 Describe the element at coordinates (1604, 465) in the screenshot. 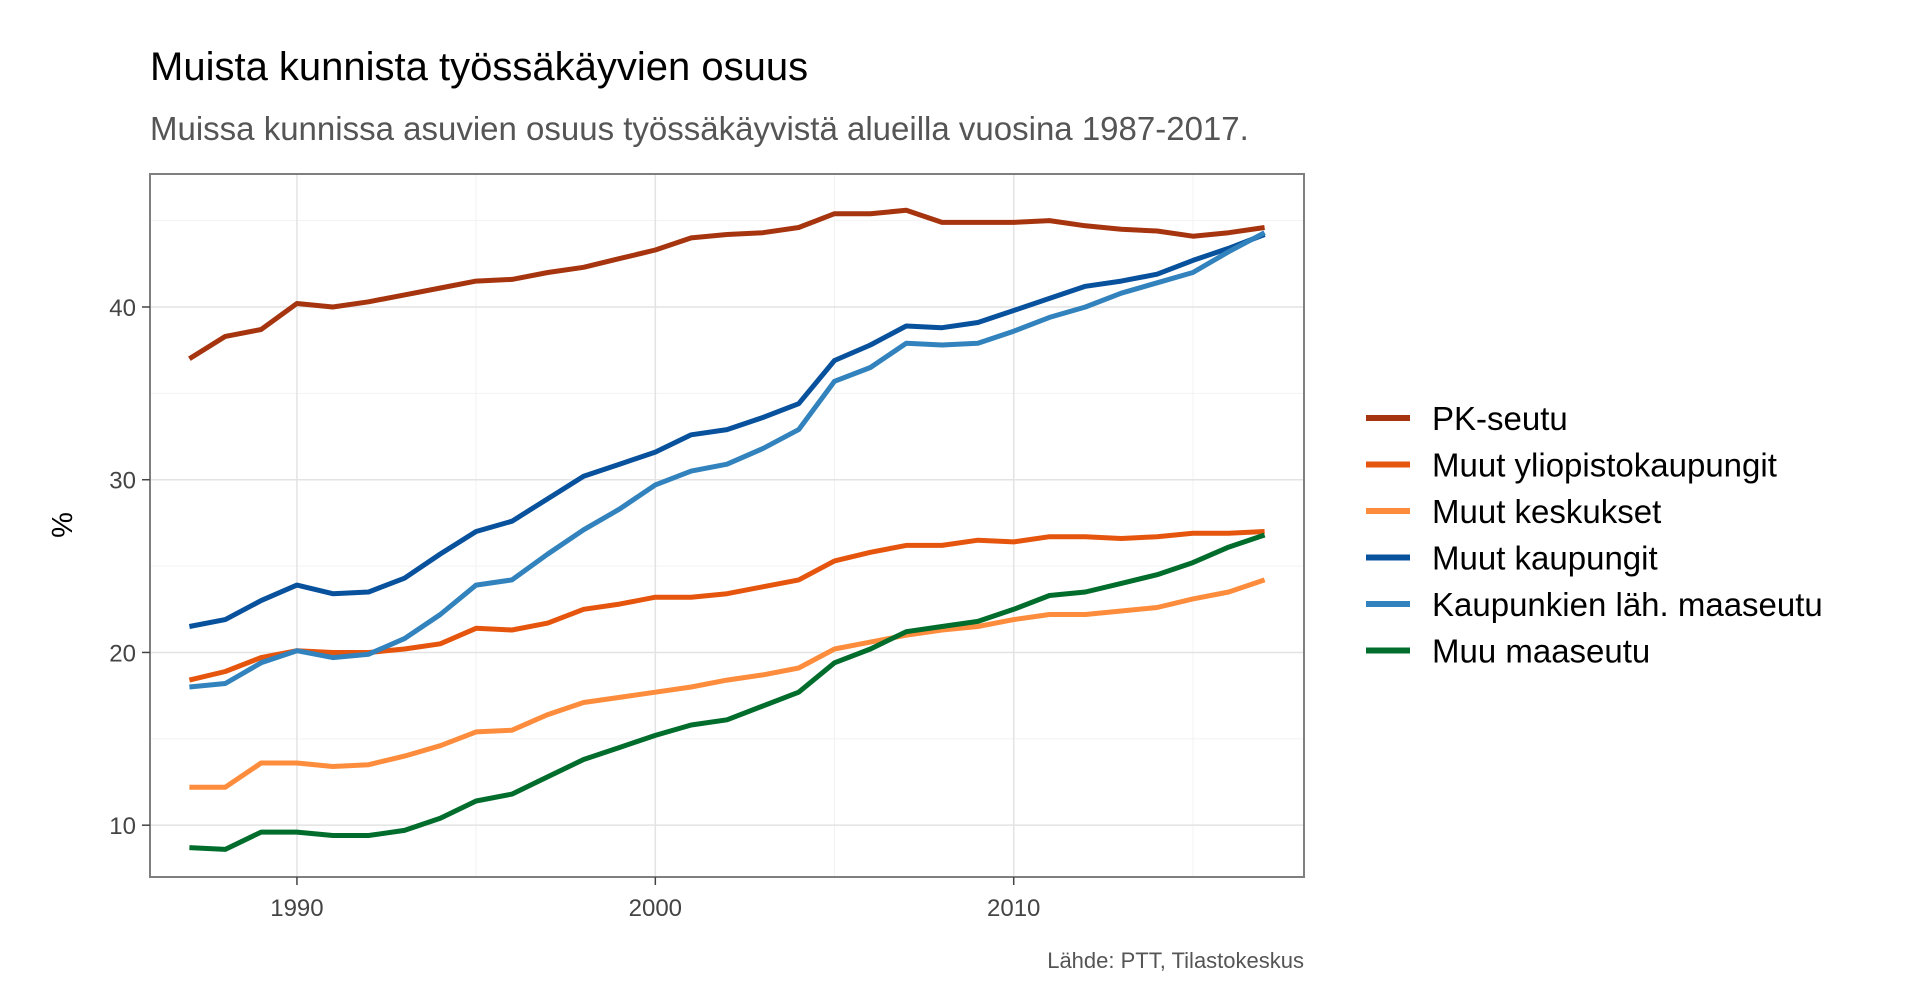

I see `legend-label-2: Muut yliopistokaupungit` at that location.